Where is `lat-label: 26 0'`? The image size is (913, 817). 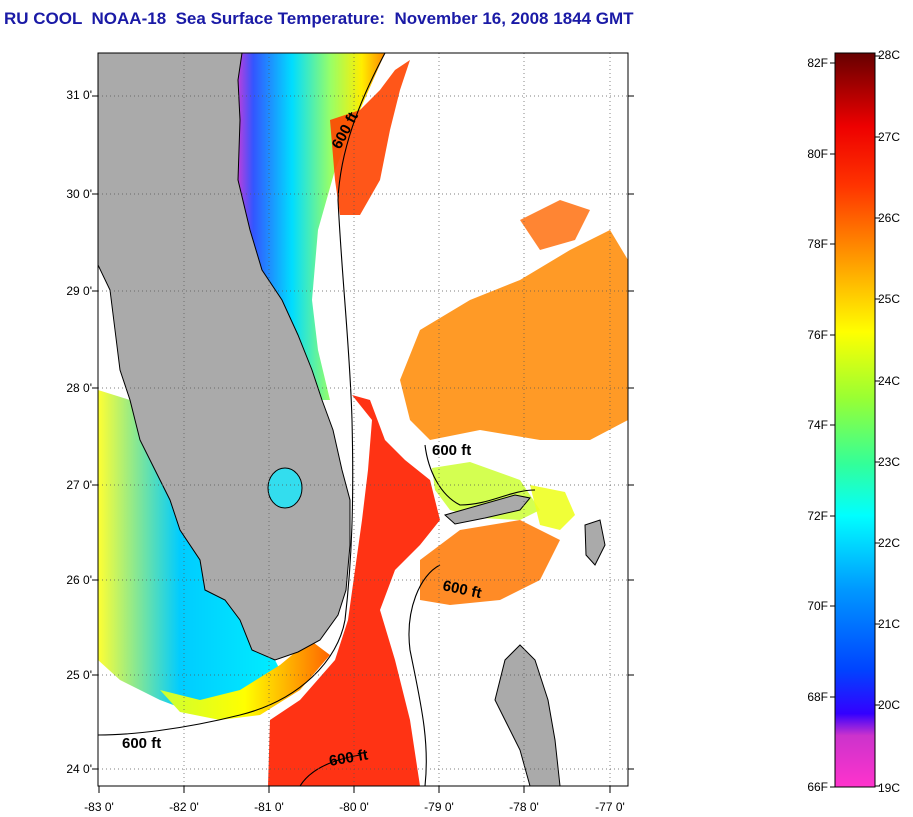 lat-label: 26 0' is located at coordinates (79, 580).